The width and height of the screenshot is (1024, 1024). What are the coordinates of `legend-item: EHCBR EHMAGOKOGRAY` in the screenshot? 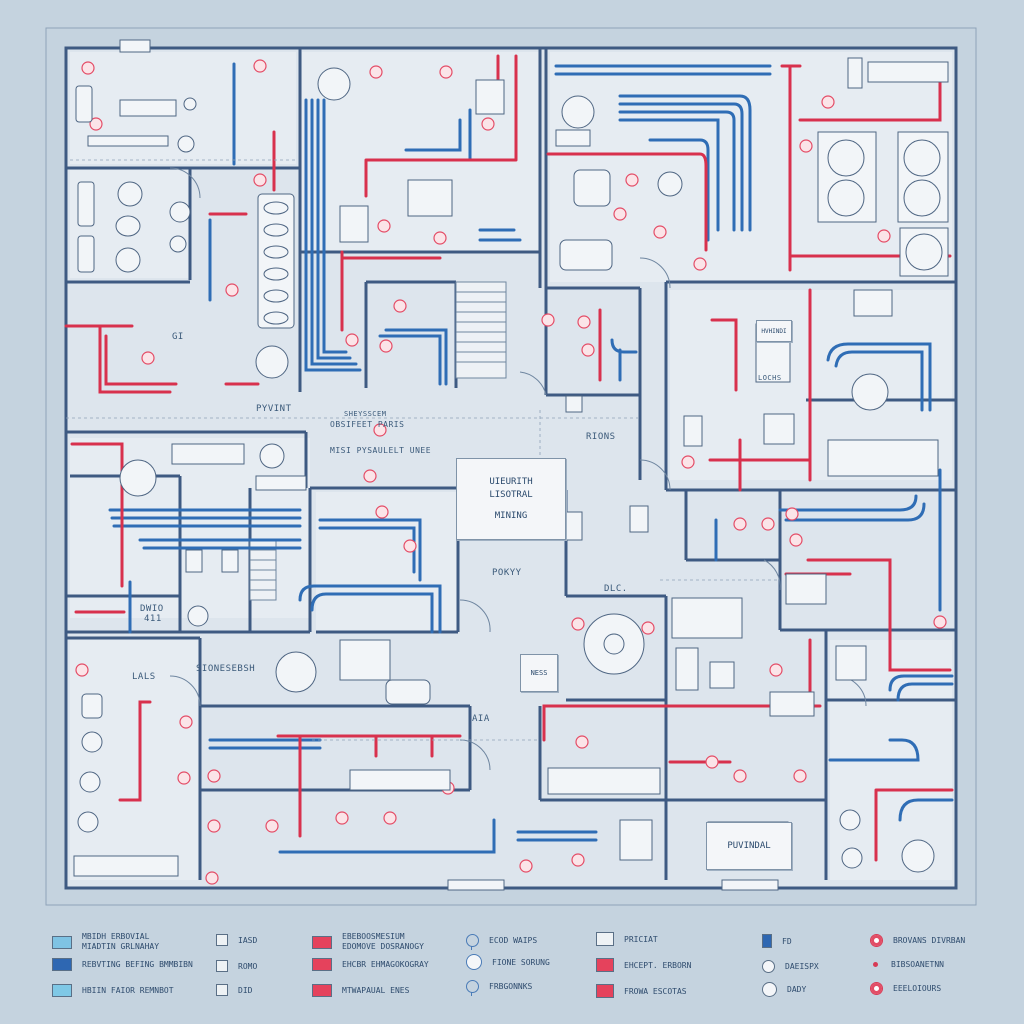 It's located at (370, 964).